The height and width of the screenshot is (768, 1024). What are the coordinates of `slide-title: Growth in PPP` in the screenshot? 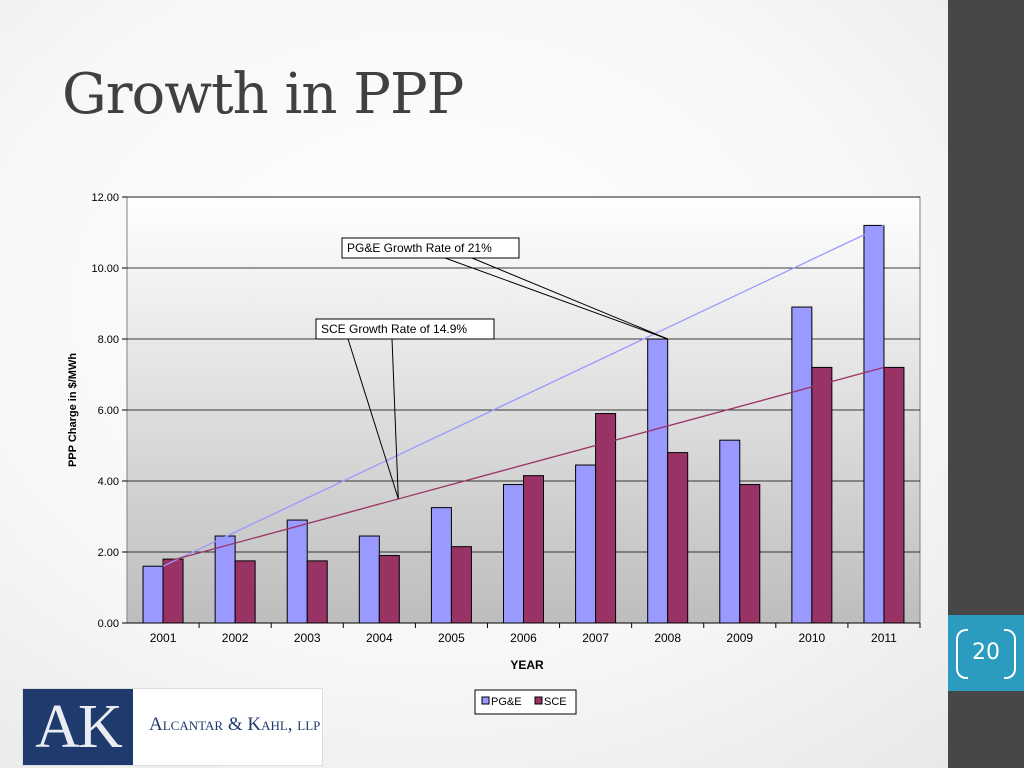 It's located at (263, 94).